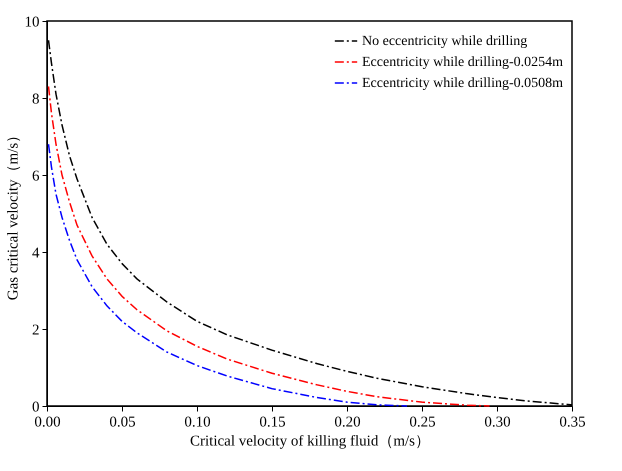 The width and height of the screenshot is (622, 471). I want to click on legend-label: Eccentricity while drilling-0.0254m, so click(463, 62).